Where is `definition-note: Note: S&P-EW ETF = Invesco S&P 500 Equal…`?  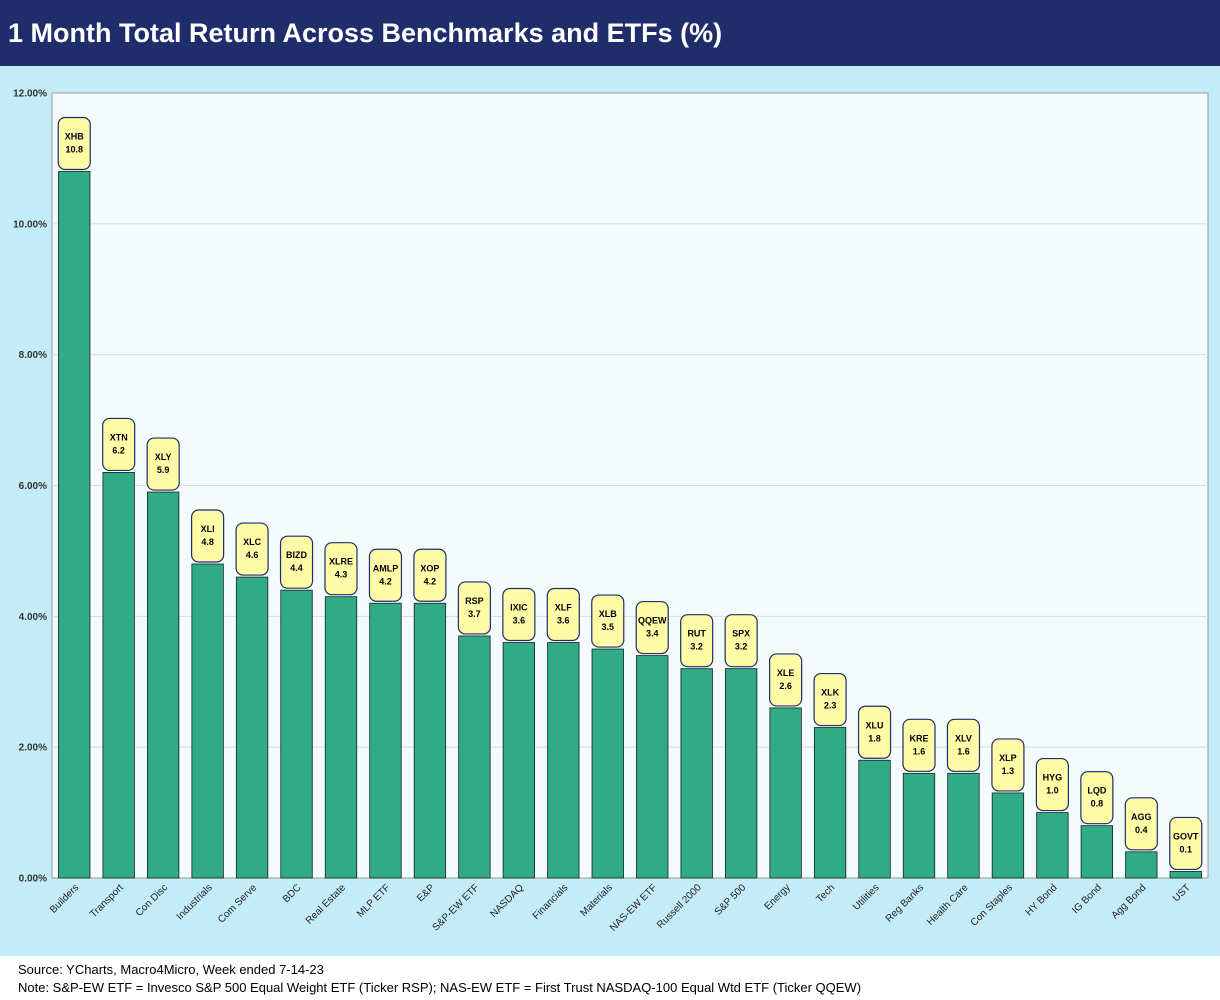
definition-note: Note: S&P-EW ETF = Invesco S&P 500 Equal… is located at coordinates (440, 987).